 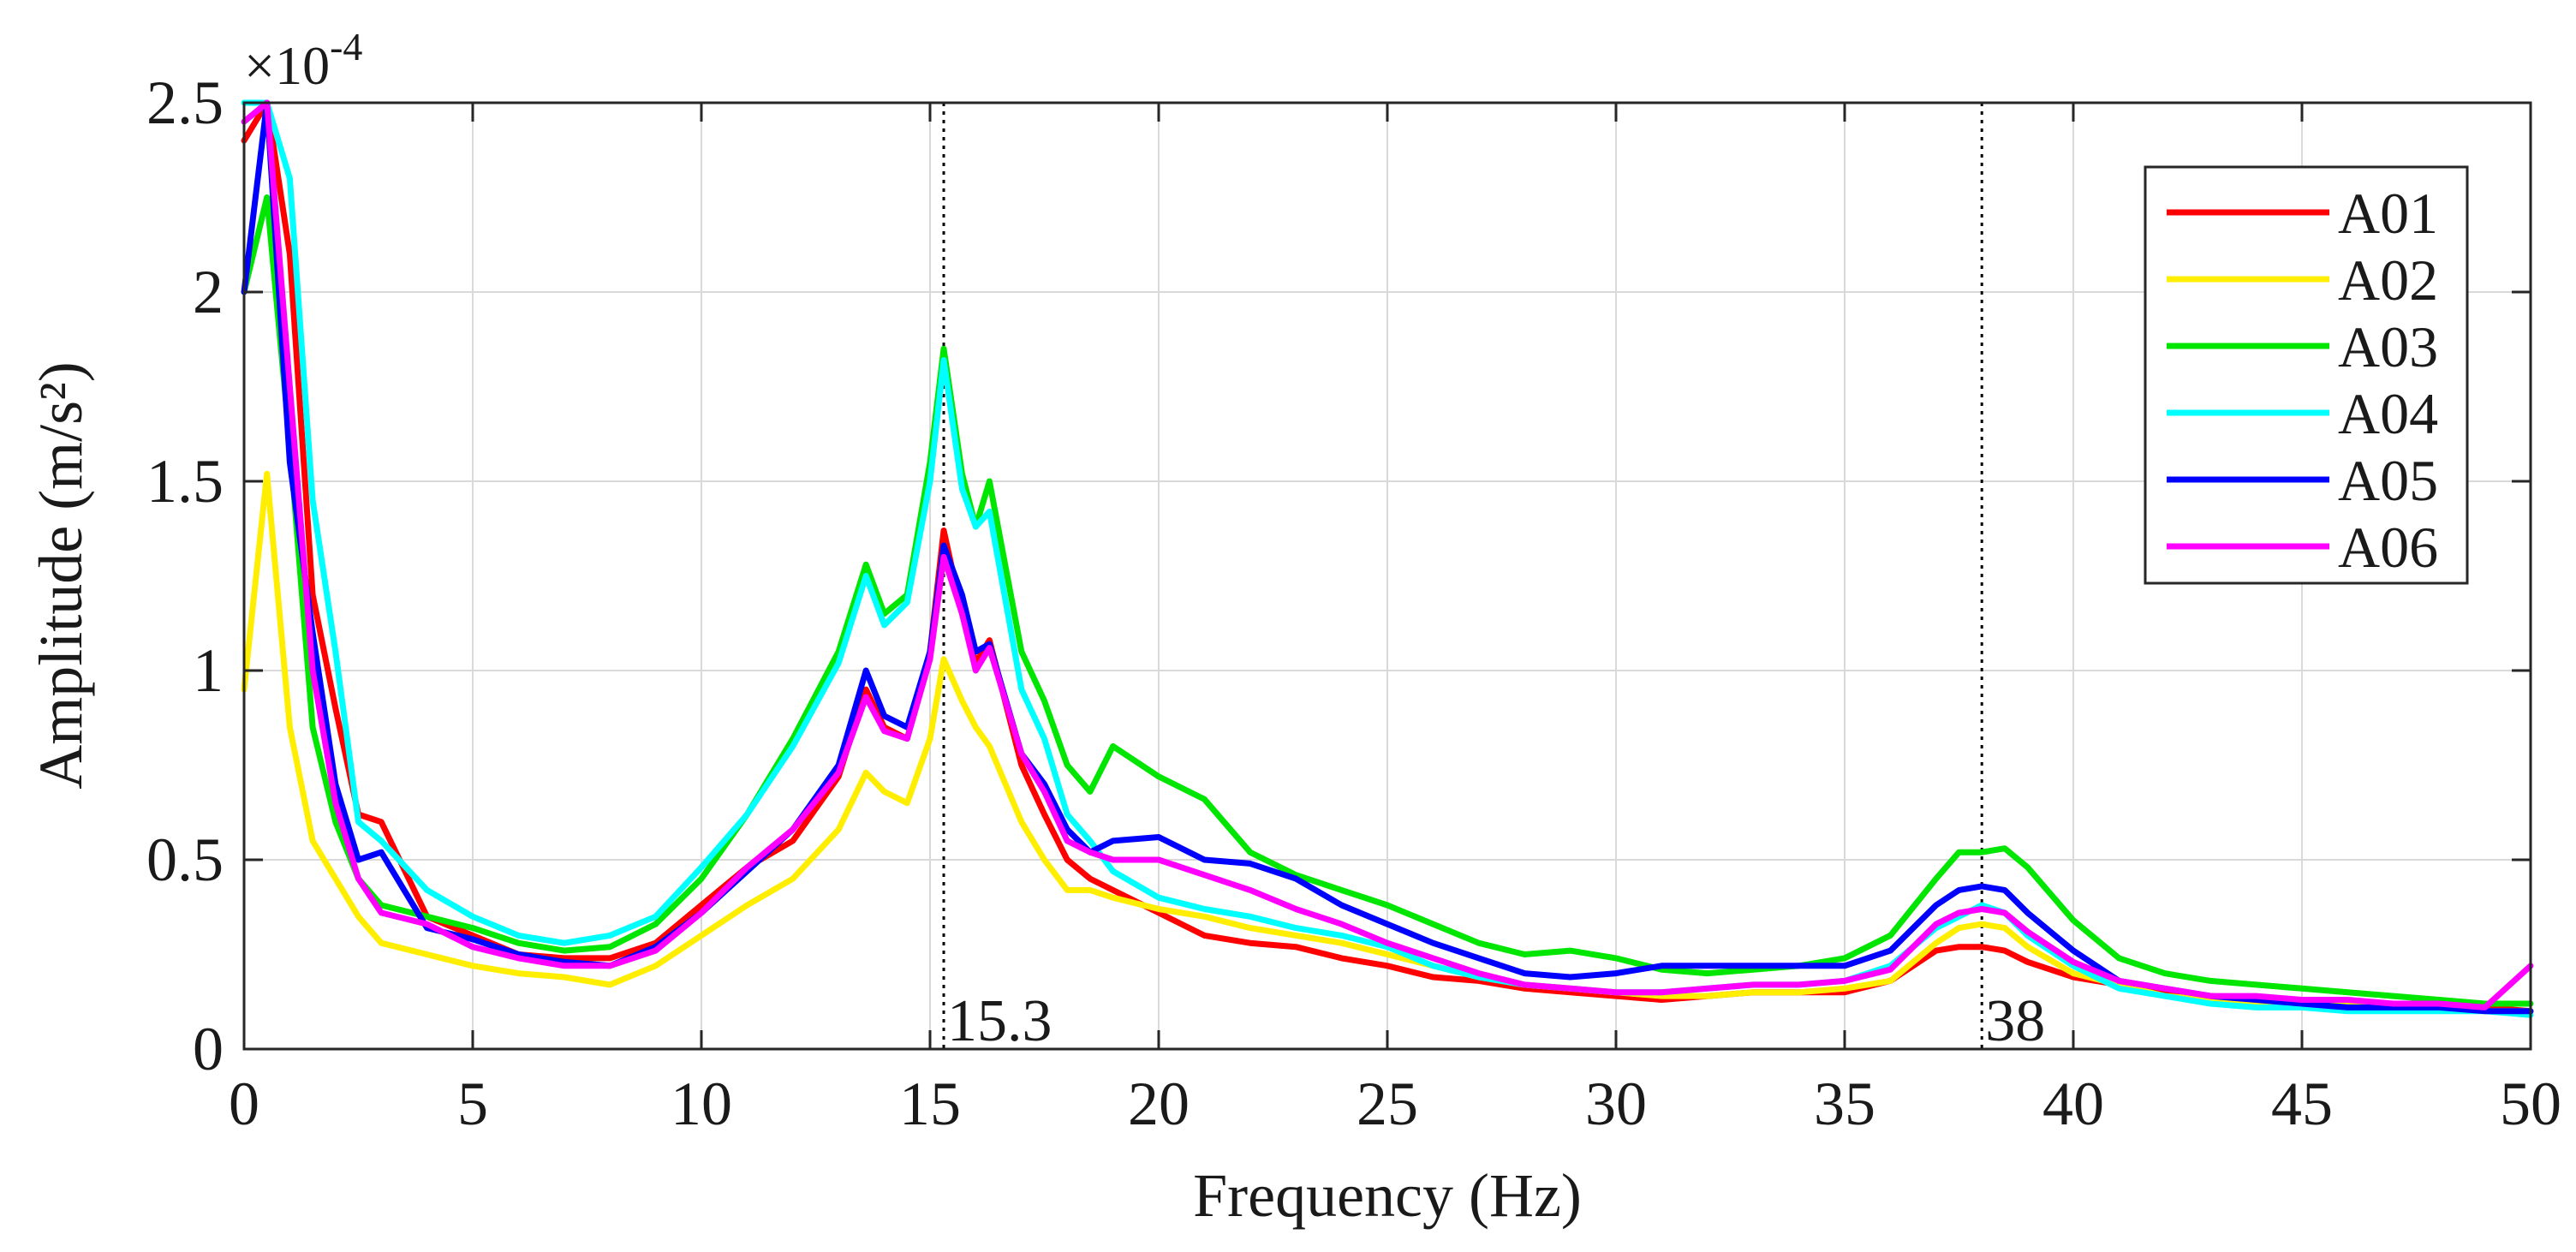 I want to click on legend-label-a06: A06, so click(x=2388, y=547).